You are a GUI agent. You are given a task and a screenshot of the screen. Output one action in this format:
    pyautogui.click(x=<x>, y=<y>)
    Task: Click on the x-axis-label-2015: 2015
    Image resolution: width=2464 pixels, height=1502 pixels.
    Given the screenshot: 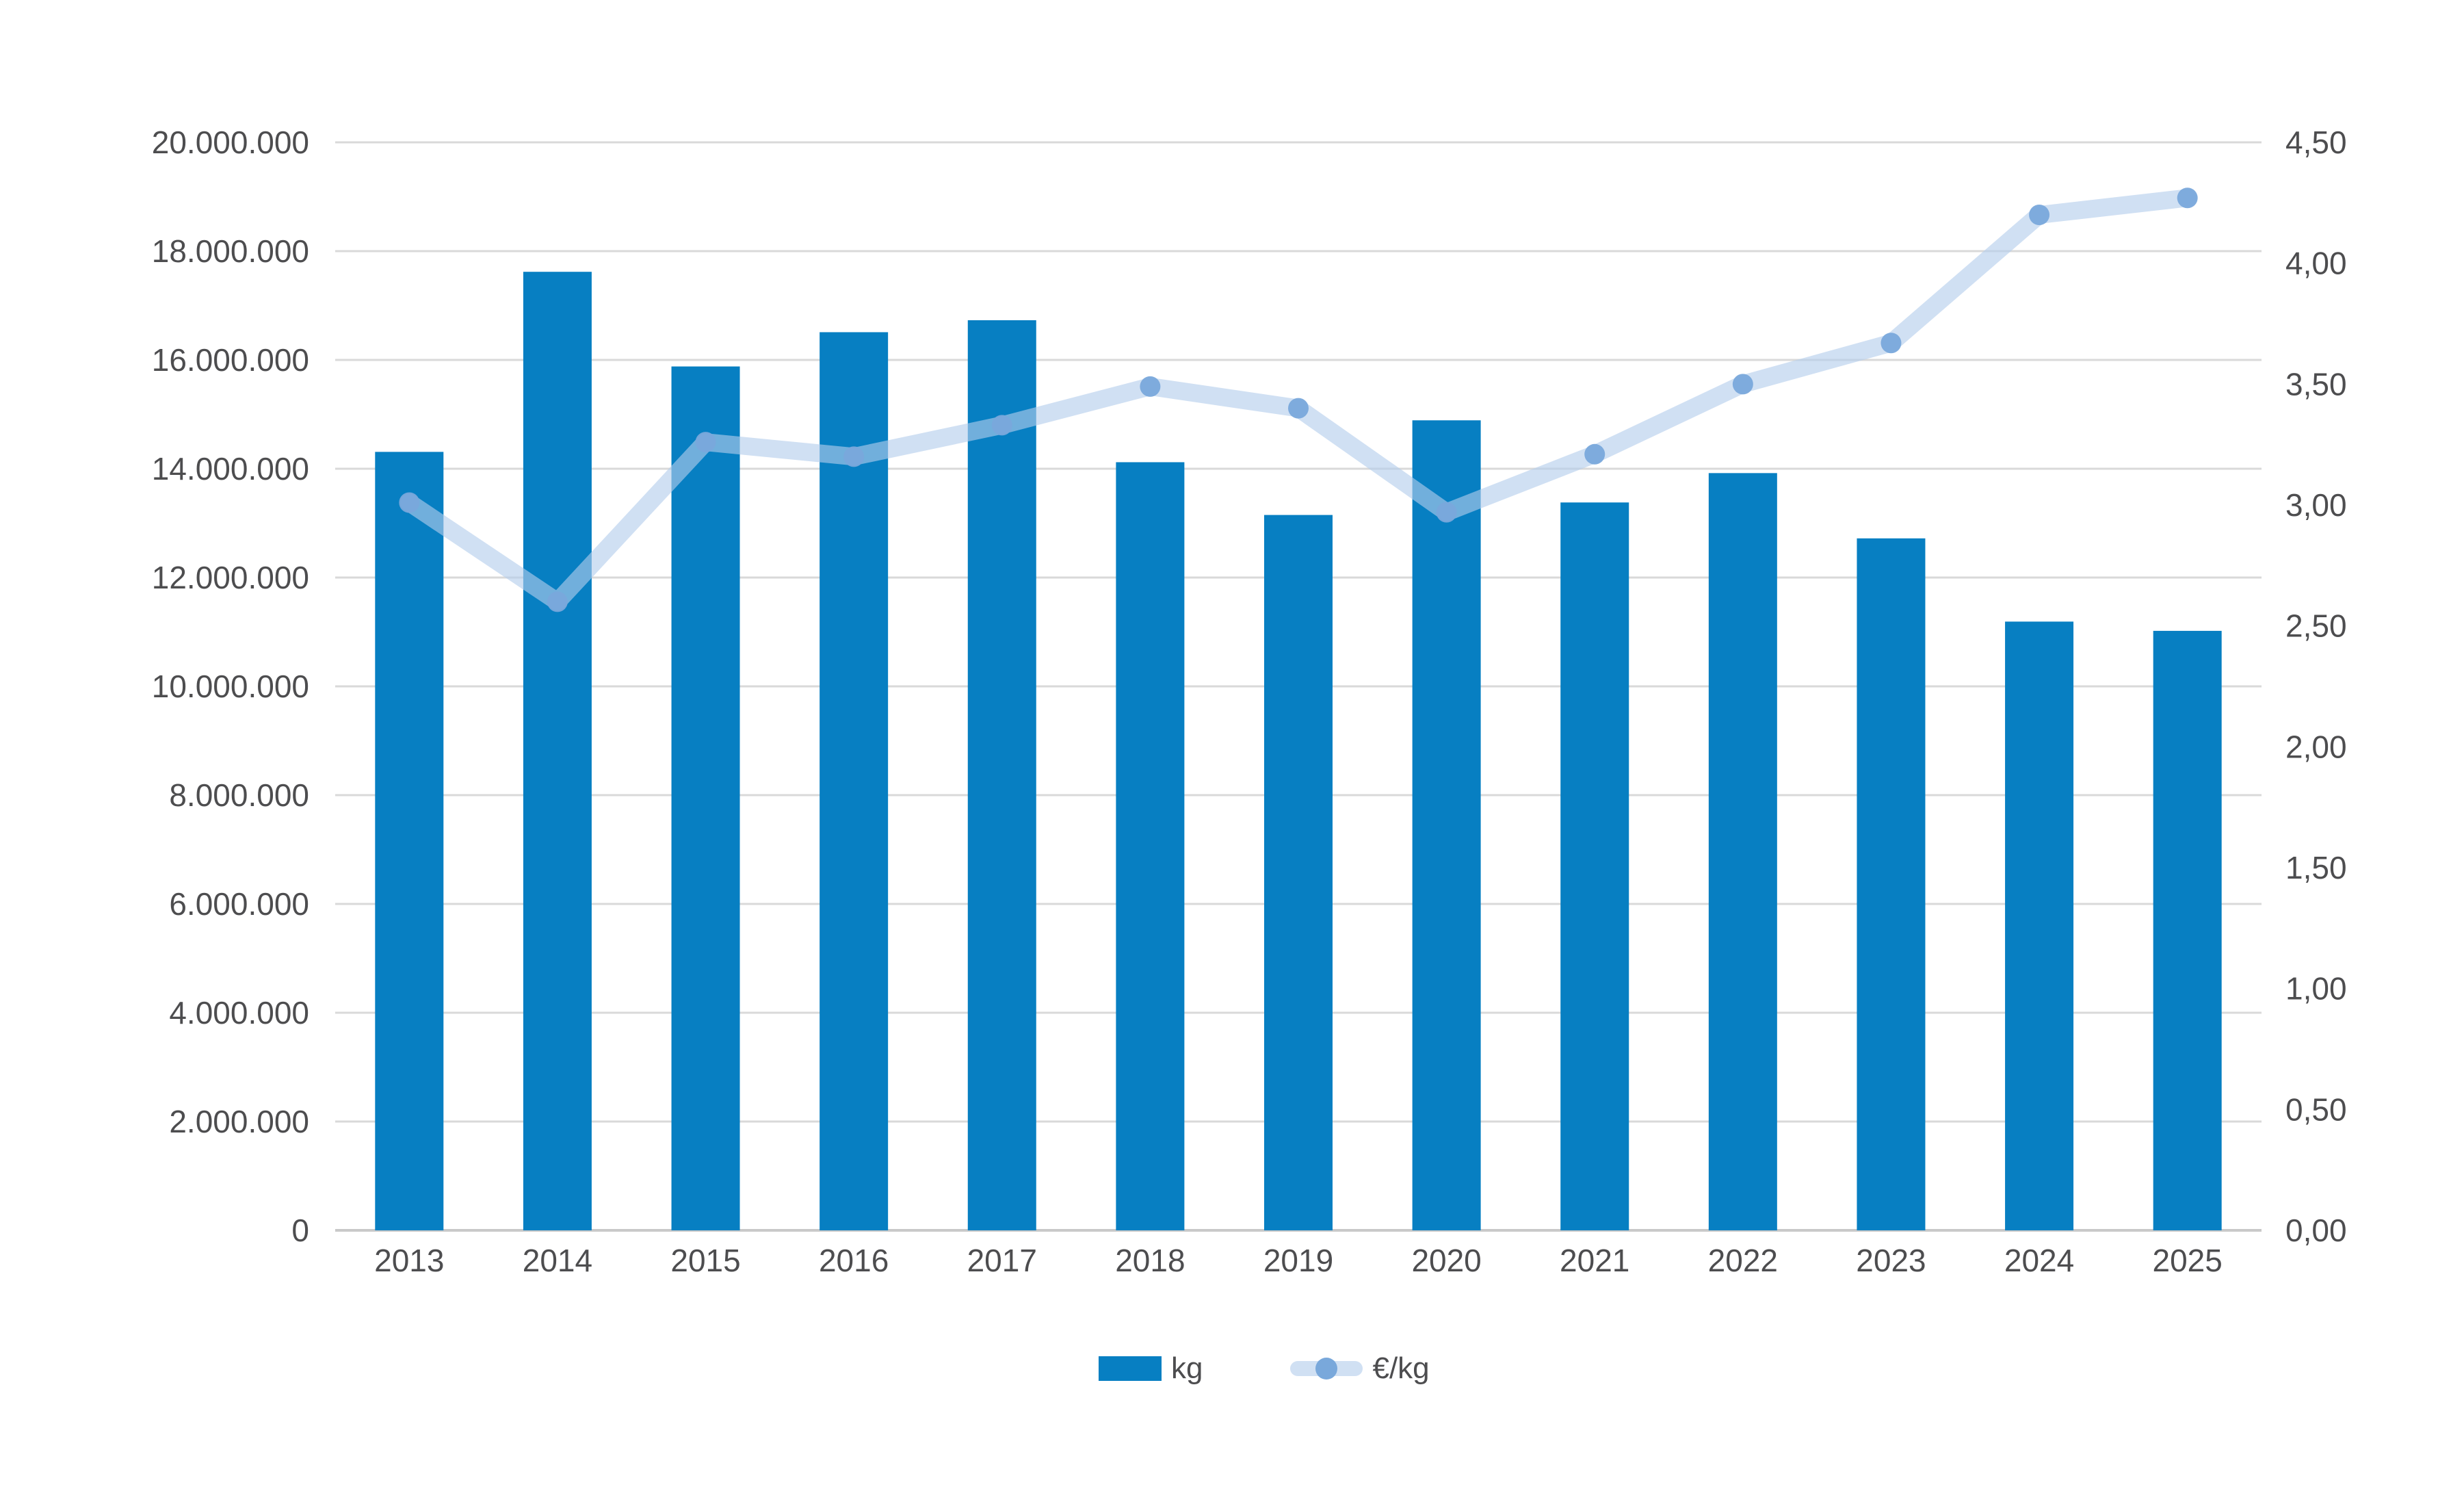 What is the action you would take?
    pyautogui.click(x=705, y=1260)
    